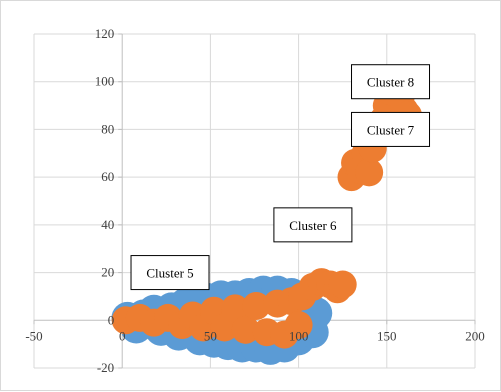 The width and height of the screenshot is (501, 392). Describe the element at coordinates (107, 128) in the screenshot. I see `y-tick-label: 80` at that location.